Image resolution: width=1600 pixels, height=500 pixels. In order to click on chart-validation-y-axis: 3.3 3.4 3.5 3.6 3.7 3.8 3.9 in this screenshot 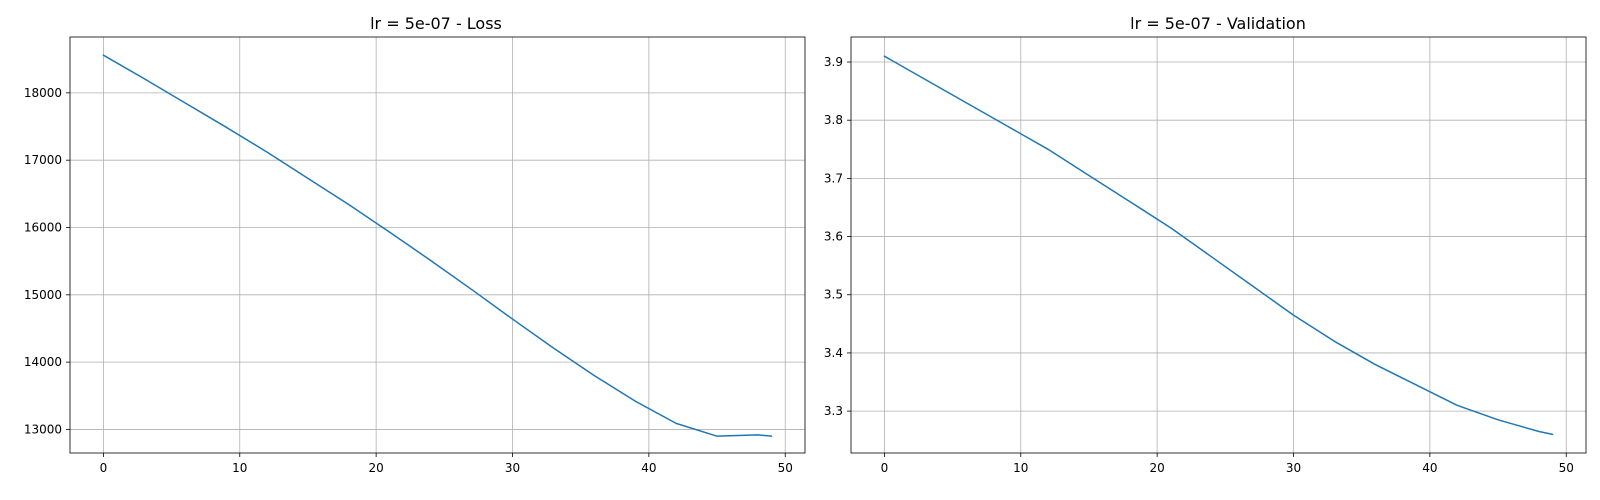, I will do `click(837, 236)`.